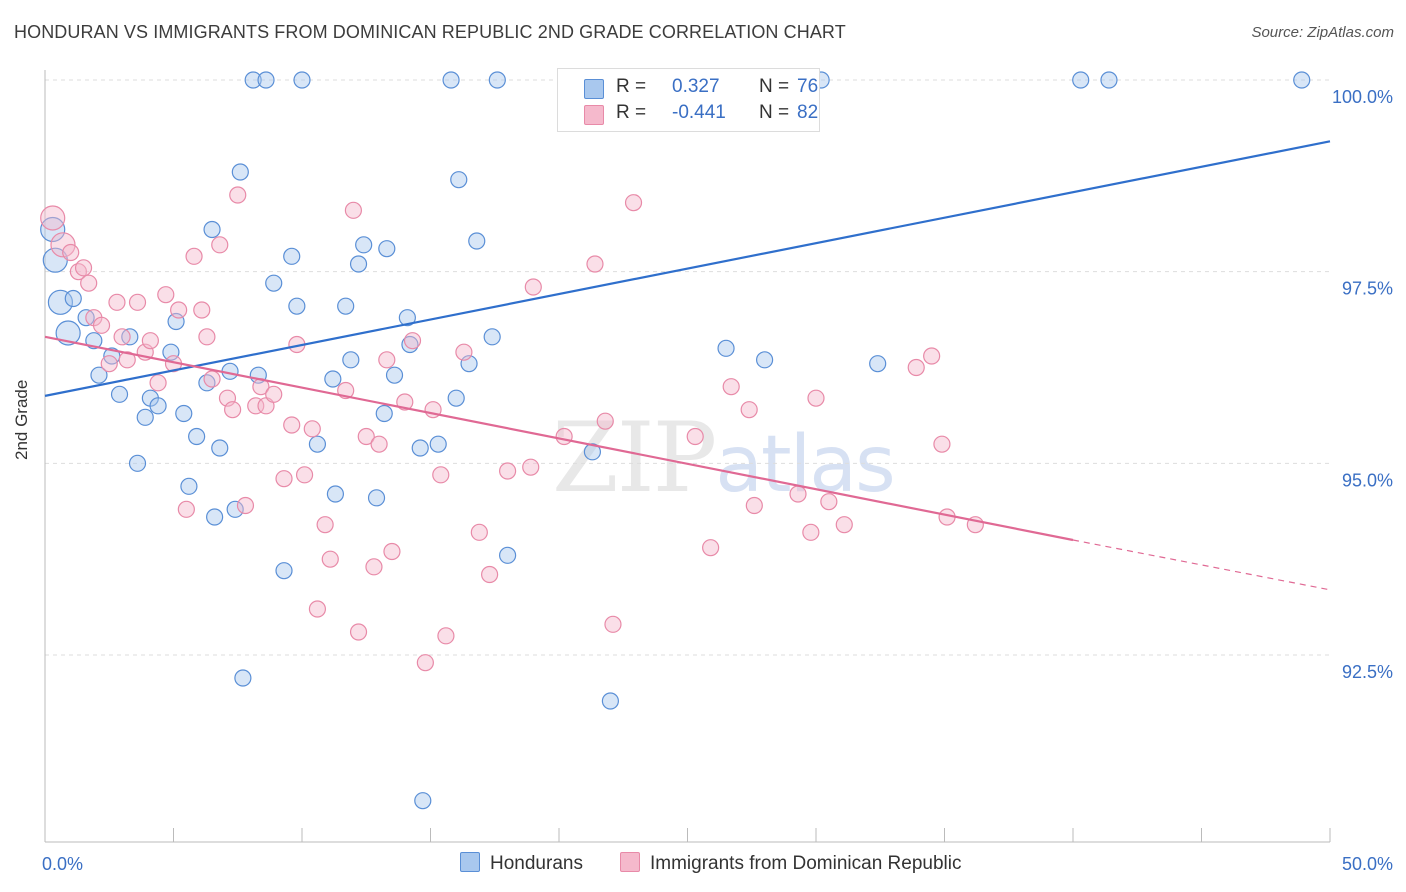 The height and width of the screenshot is (892, 1406). Describe the element at coordinates (521, 863) in the screenshot. I see `bottom-legend-hondurans: Hondurans` at that location.